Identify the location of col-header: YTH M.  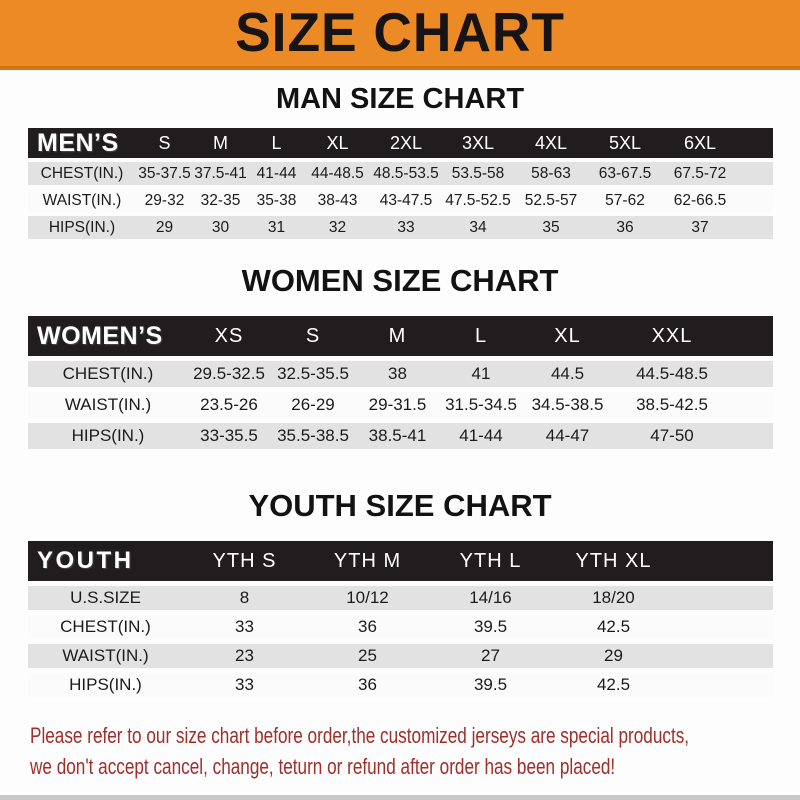
(367, 560).